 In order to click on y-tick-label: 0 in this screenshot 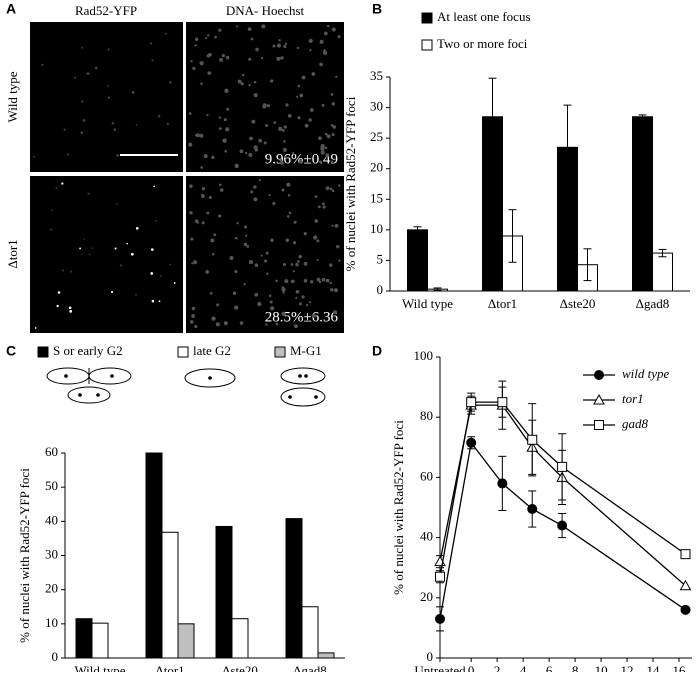, I will do `click(430, 656)`.